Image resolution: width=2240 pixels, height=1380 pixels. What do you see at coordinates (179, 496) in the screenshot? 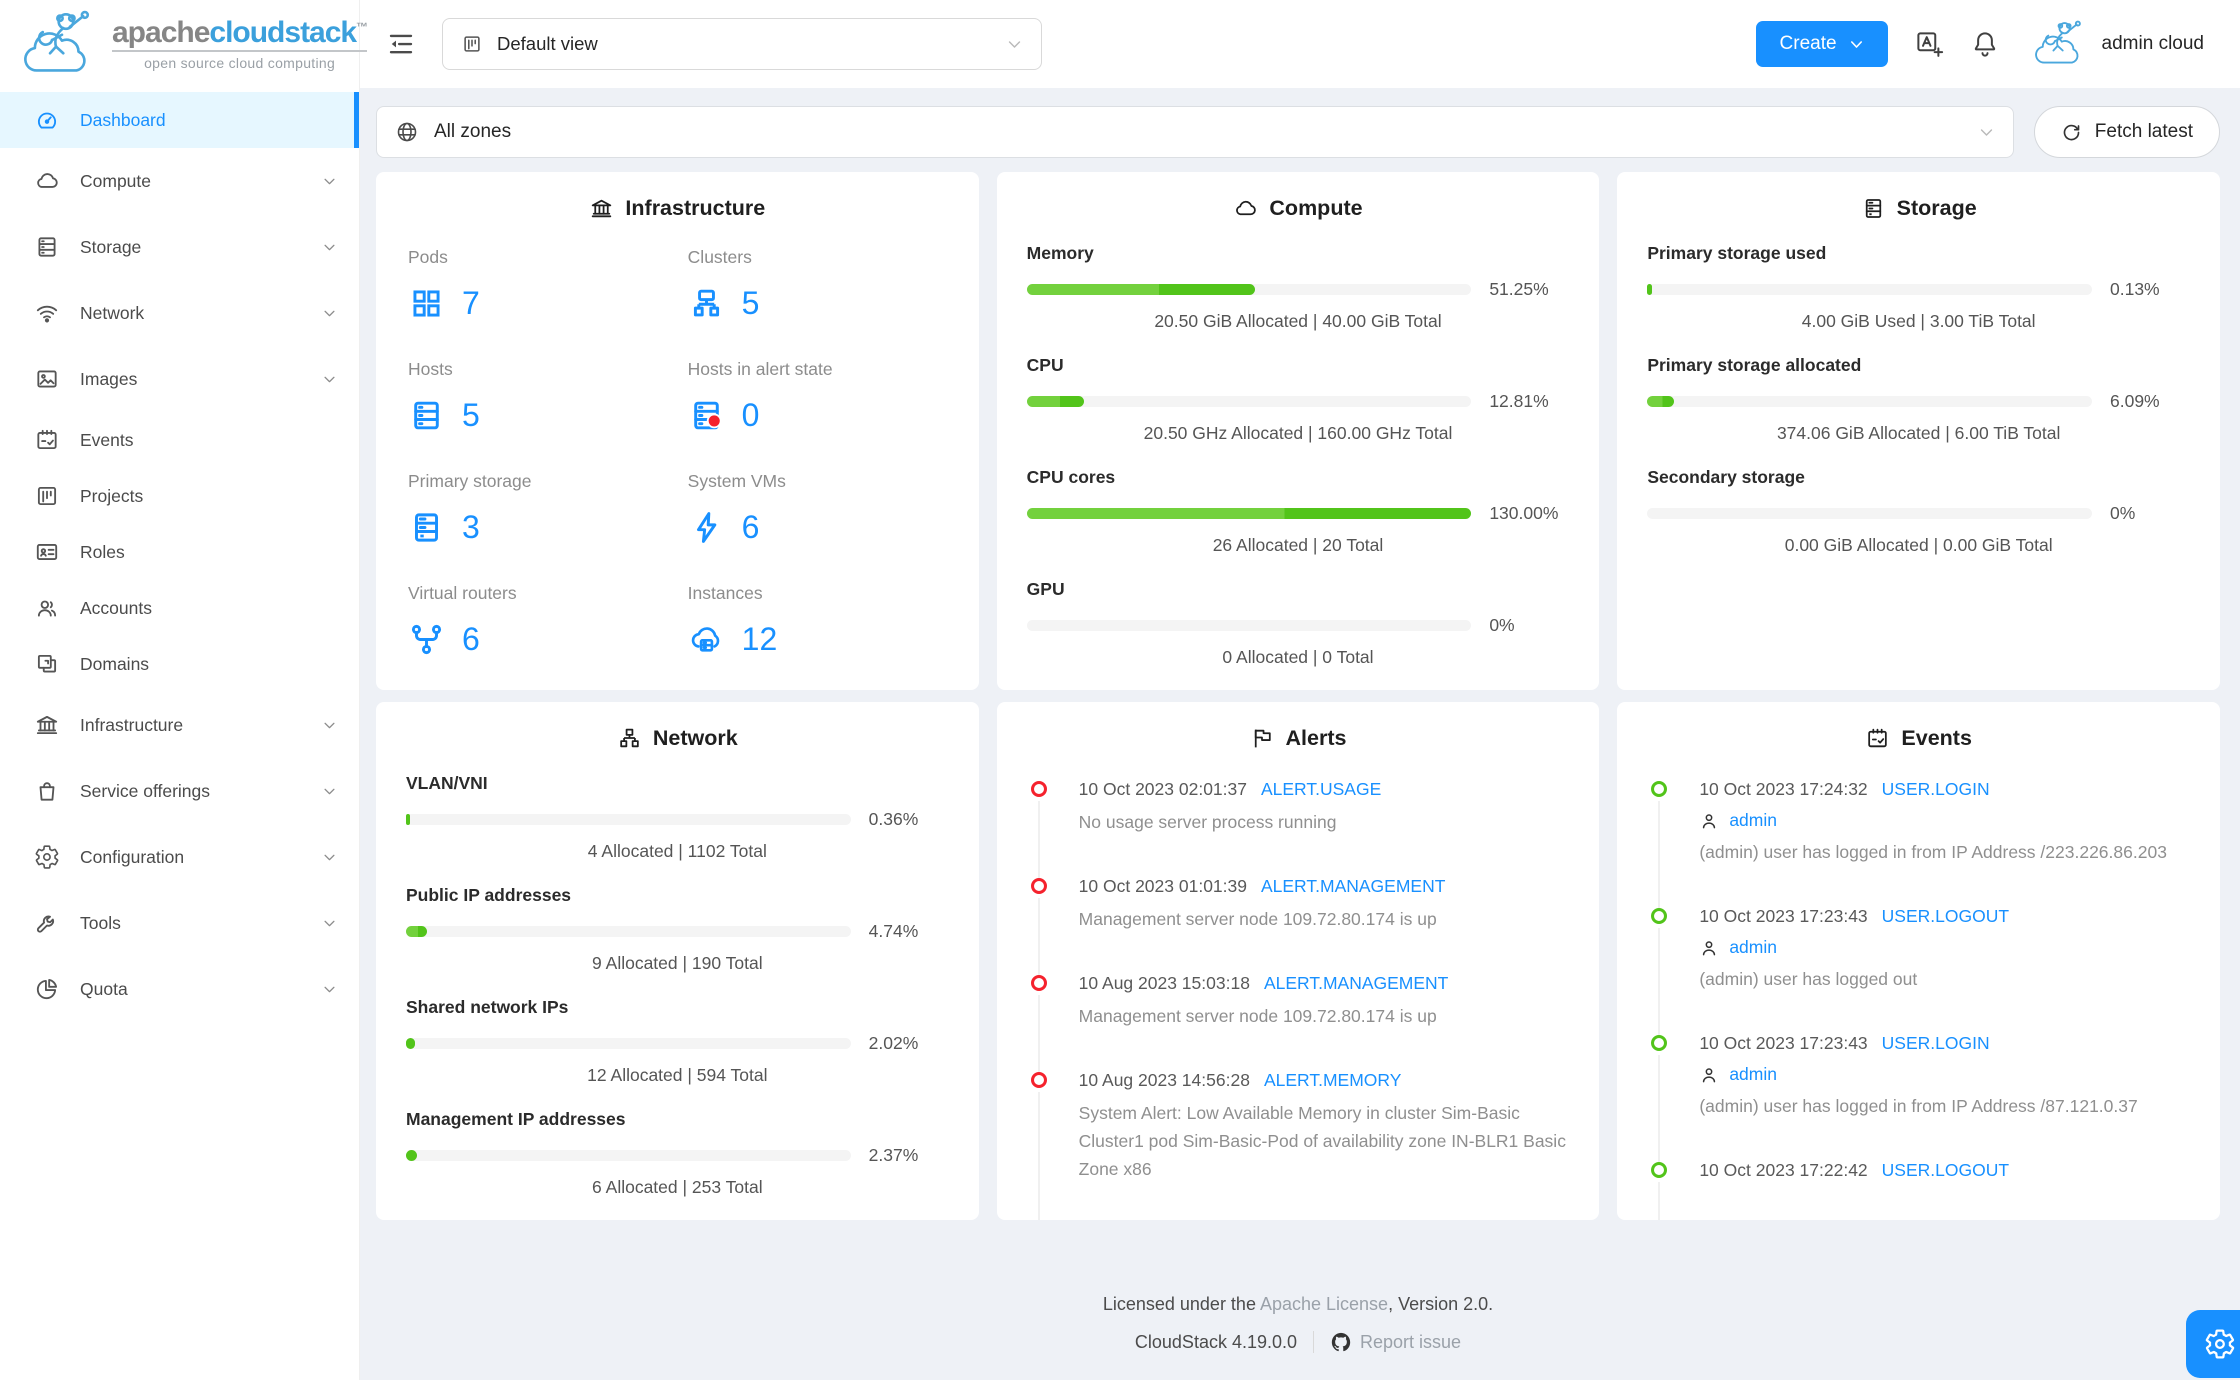
I see `sidebar-item-projects: Projects` at bounding box center [179, 496].